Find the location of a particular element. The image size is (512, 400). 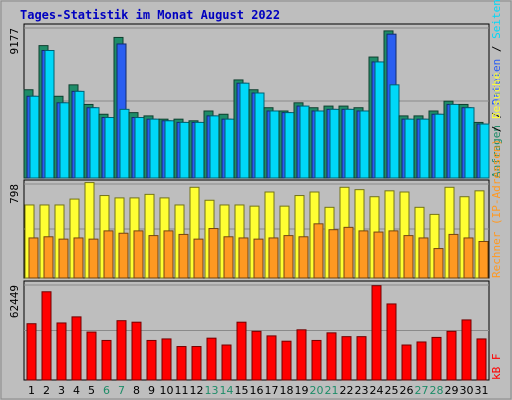

bar-rechner-ip-adressen--day-19 is located at coordinates (303, 257).